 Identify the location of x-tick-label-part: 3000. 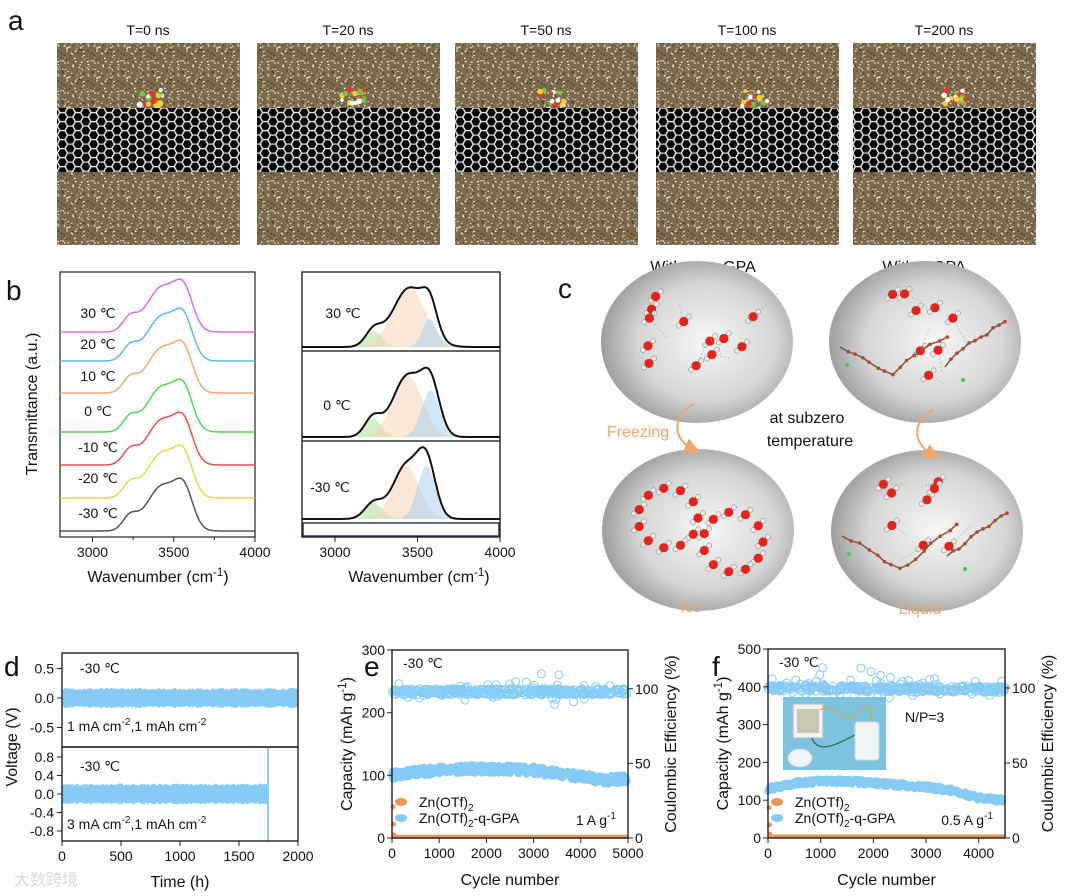
(533, 853).